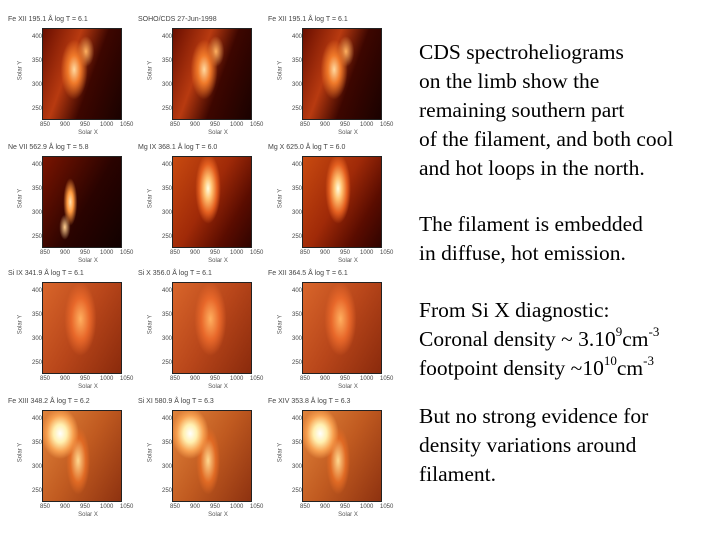 This screenshot has height=540, width=720. Describe the element at coordinates (619, 331) in the screenshot. I see `exponent: 9` at that location.